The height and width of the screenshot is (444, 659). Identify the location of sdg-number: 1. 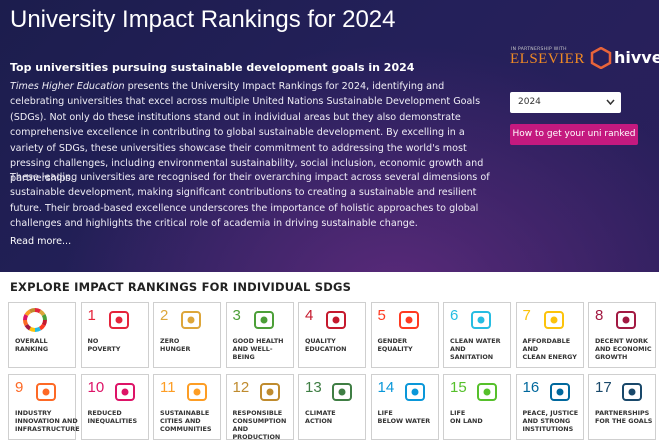
(91, 315).